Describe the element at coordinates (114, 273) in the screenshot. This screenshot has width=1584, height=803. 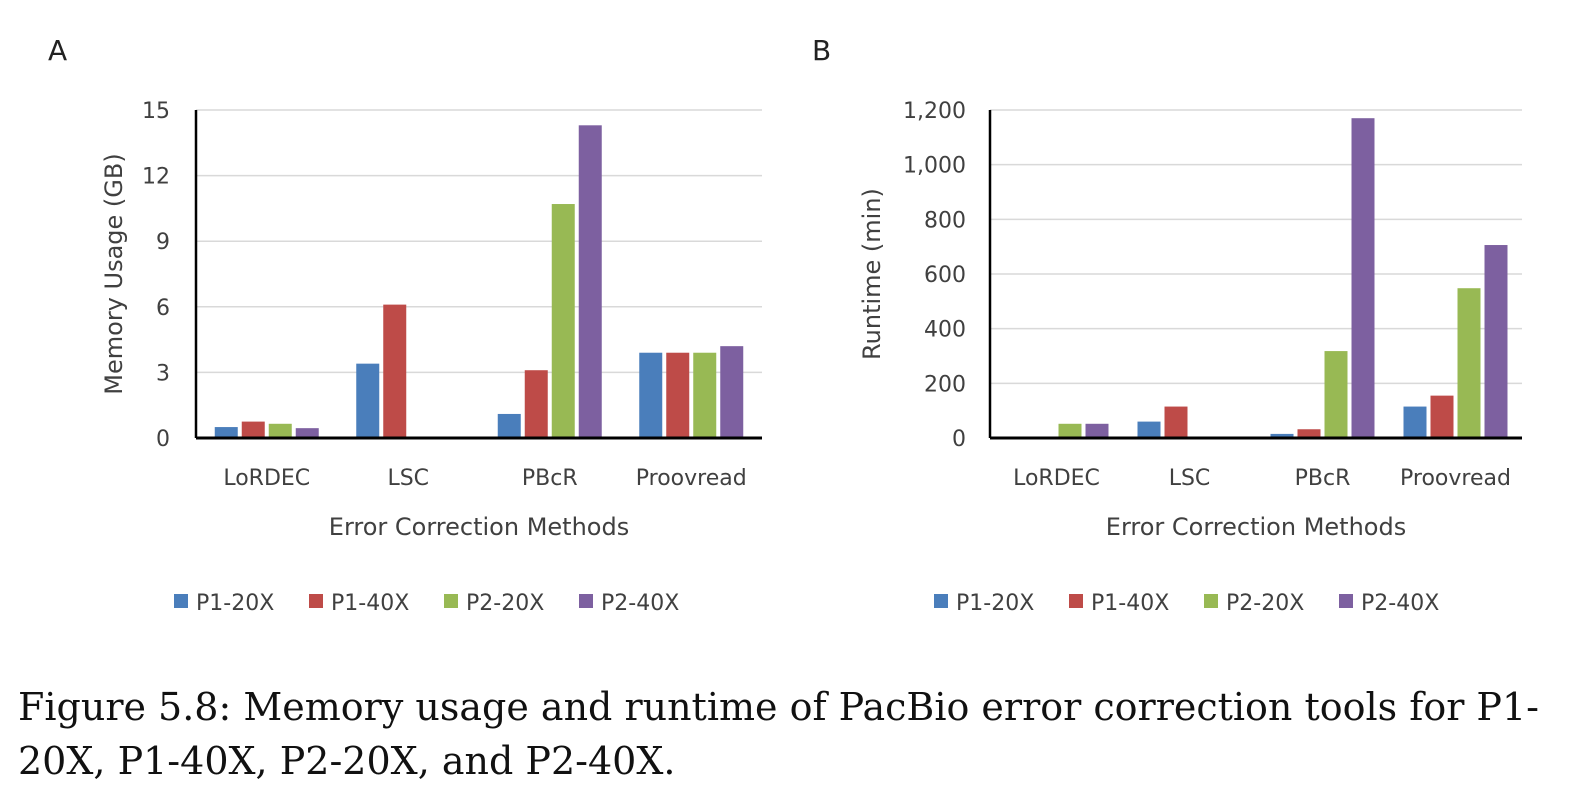
I see `y-axis-title: Memory Usage (GB)` at that location.